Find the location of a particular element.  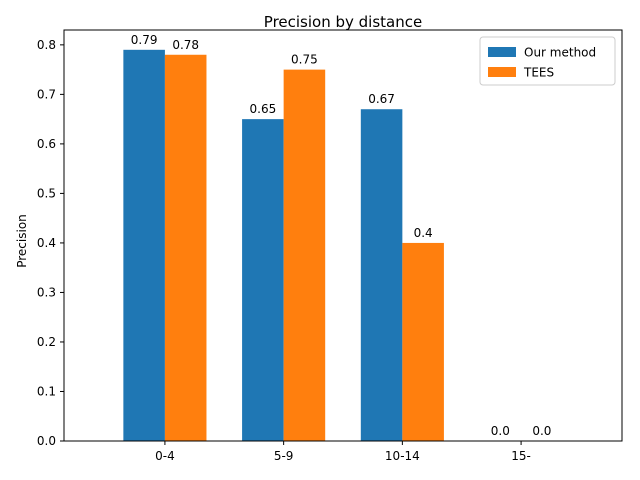

legend-label: TEES is located at coordinates (538, 73).